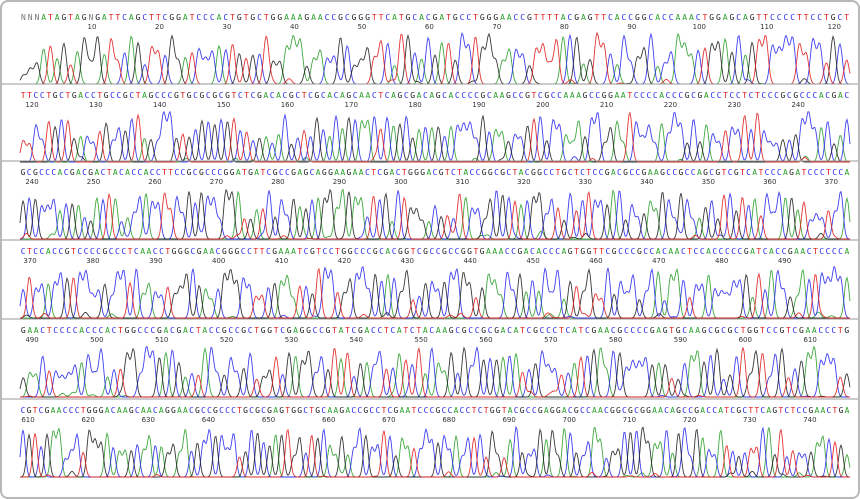 This screenshot has height=499, width=860. Describe the element at coordinates (542, 105) in the screenshot. I see `base-position: 200` at that location.